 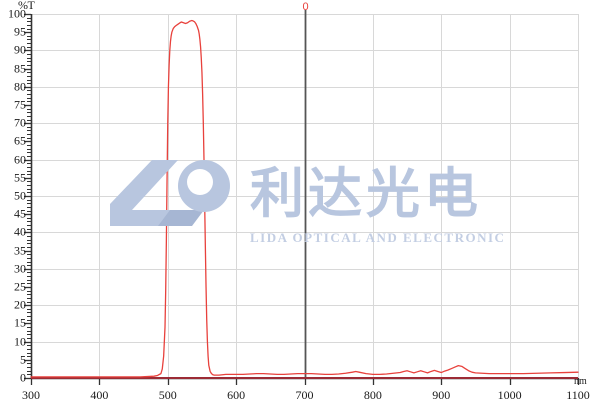 I want to click on y-tick-label: 35, so click(x=20, y=250).